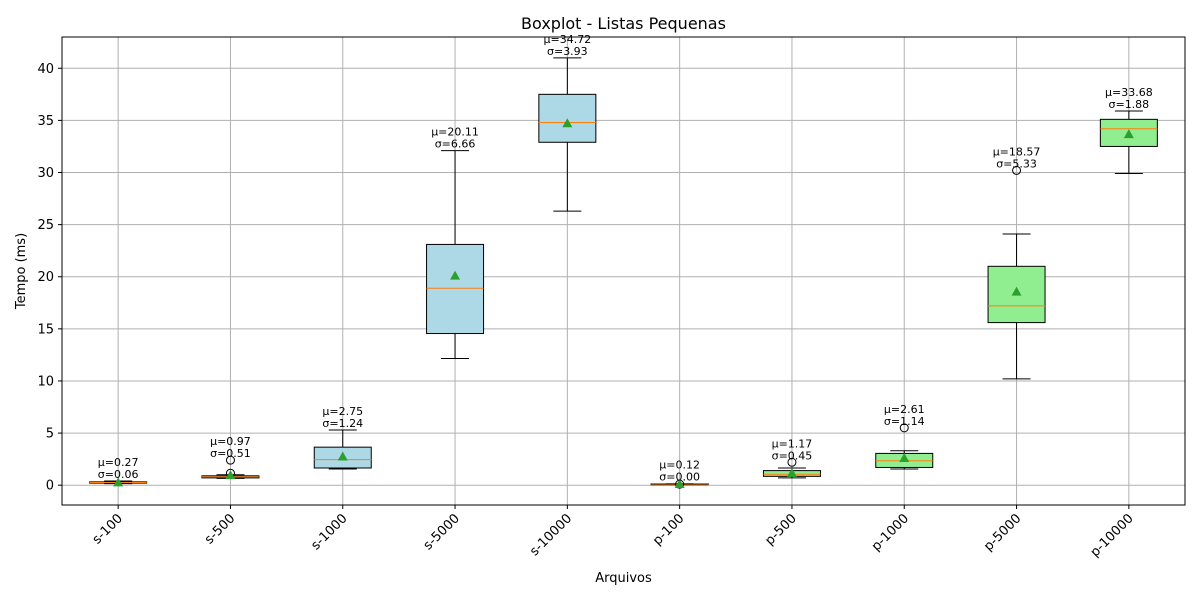 The width and height of the screenshot is (1200, 600). I want to click on std-annotation: σ=6.66, so click(455, 144).